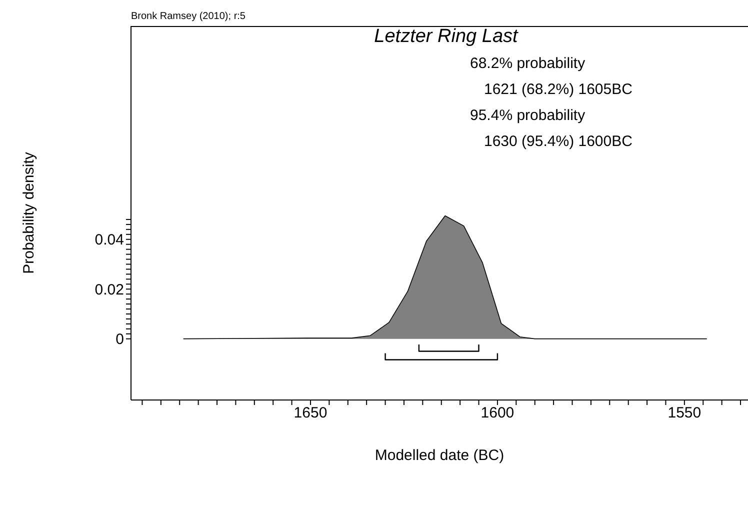  I want to click on chart-title: Letzter Ring Last, so click(446, 37).